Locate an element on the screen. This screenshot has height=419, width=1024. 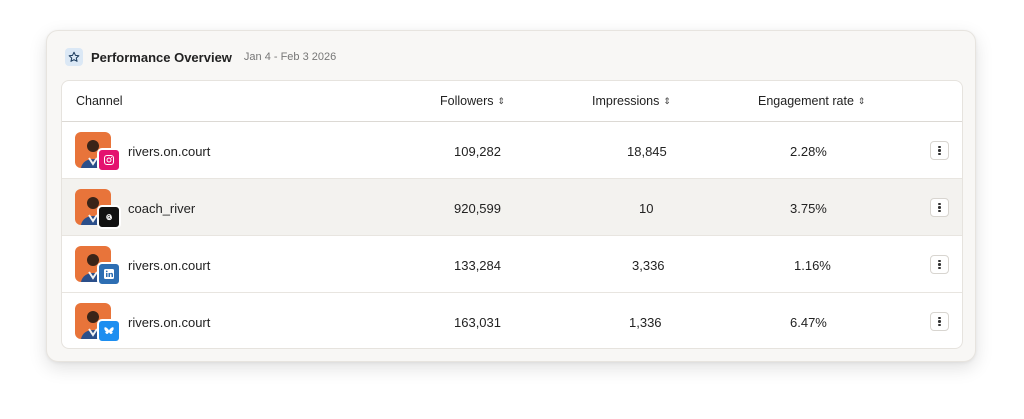
card-title: Performance Overview is located at coordinates (161, 57).